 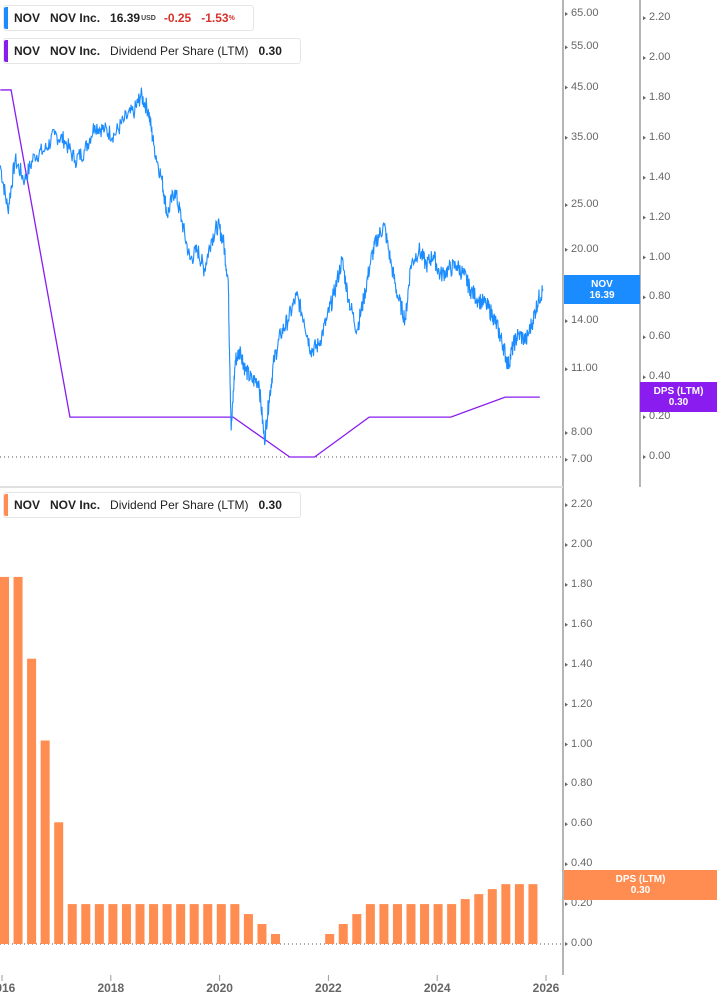 I want to click on legend-value: 0.30, so click(x=270, y=51).